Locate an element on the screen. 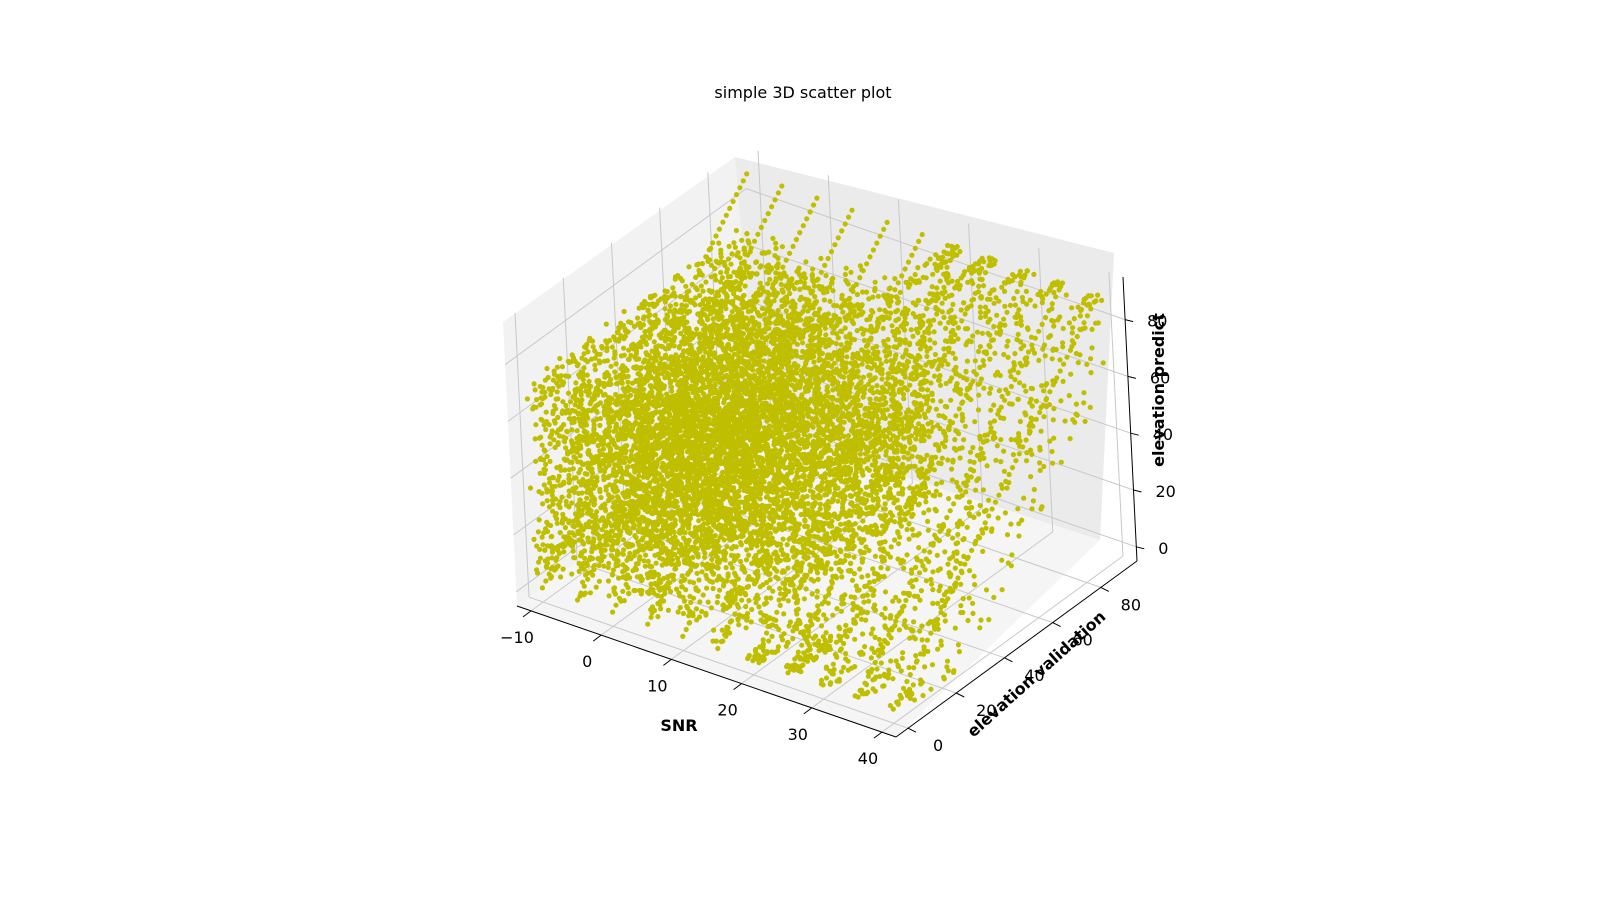 The width and height of the screenshot is (1600, 900). z-axis-line is located at coordinates (1130, 419).